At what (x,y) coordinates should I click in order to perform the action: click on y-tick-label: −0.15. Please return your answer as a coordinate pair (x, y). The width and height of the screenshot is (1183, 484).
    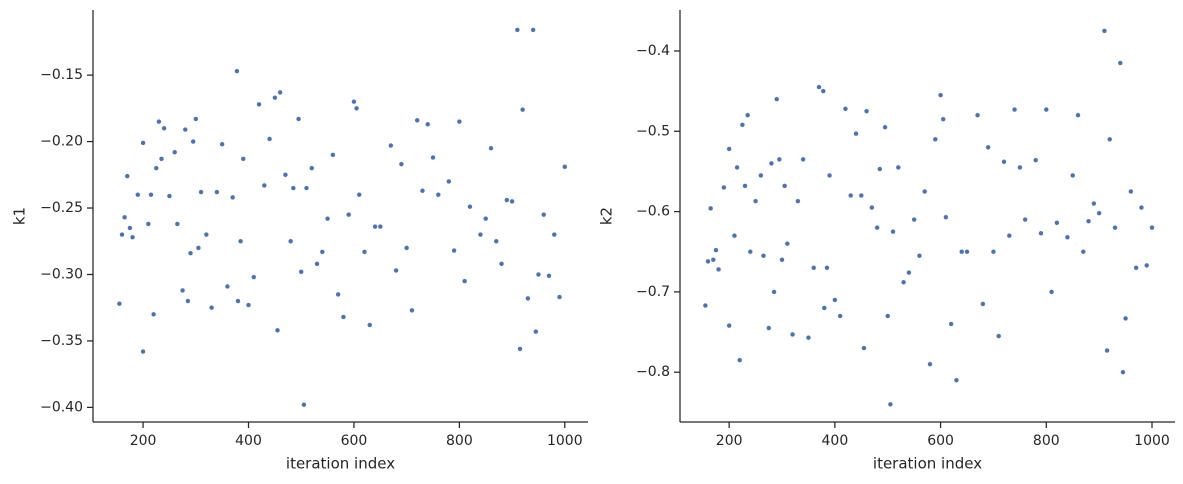
    Looking at the image, I should click on (61, 75).